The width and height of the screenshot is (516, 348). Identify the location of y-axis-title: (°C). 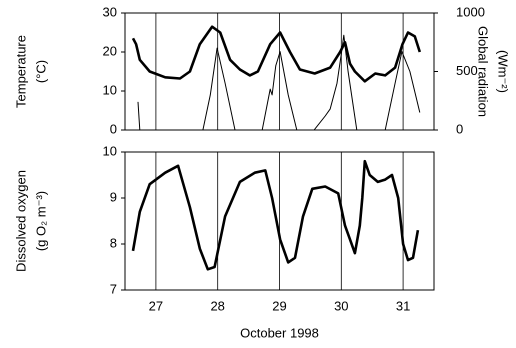
(40, 71).